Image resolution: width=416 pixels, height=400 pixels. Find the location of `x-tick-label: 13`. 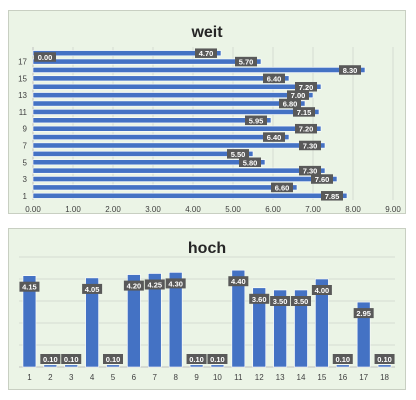

x-tick-label: 13 is located at coordinates (280, 377).